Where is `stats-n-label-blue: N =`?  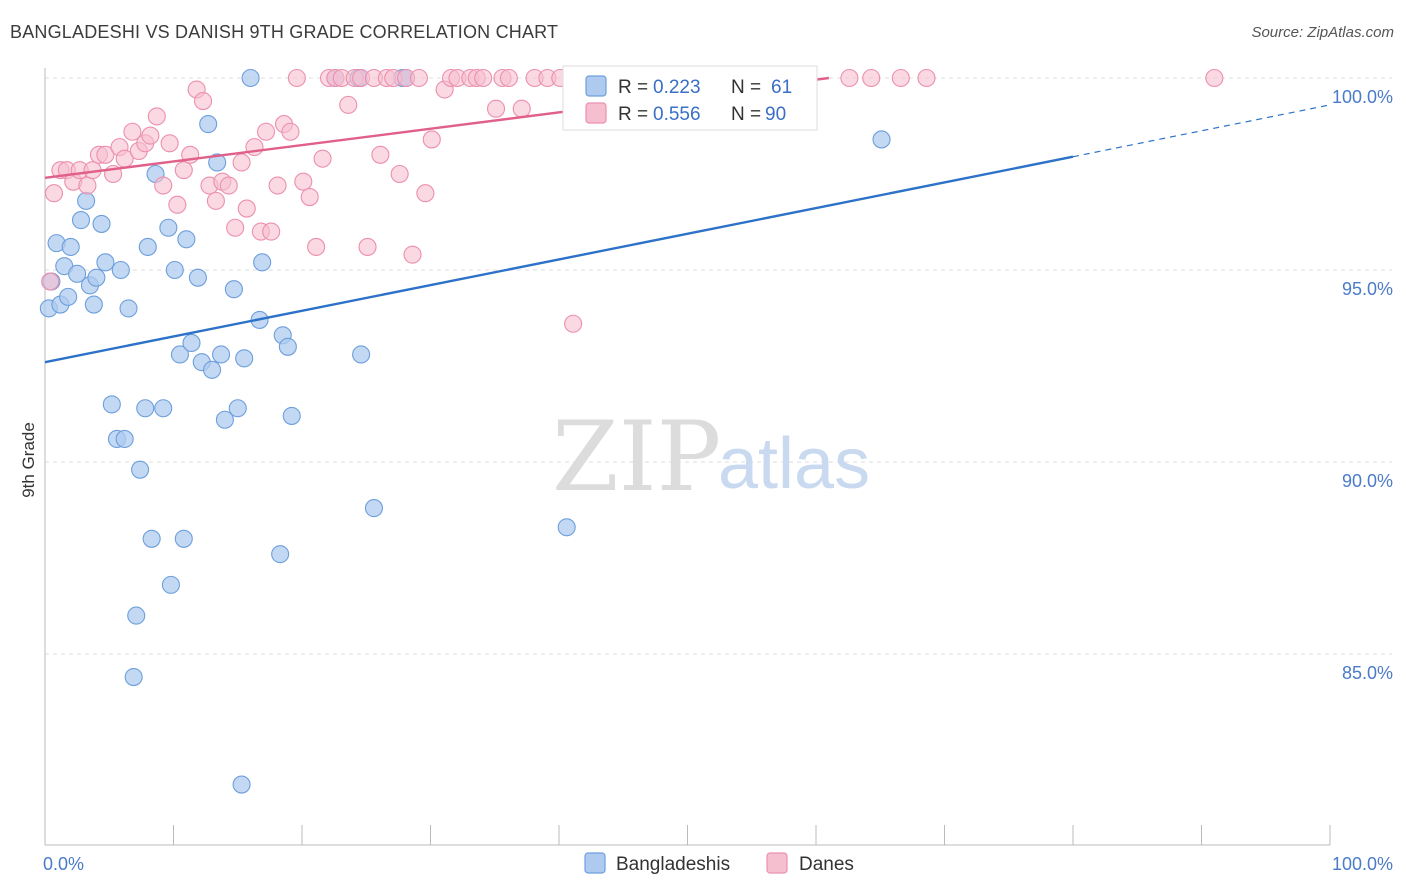
stats-n-label-blue: N = is located at coordinates (746, 87).